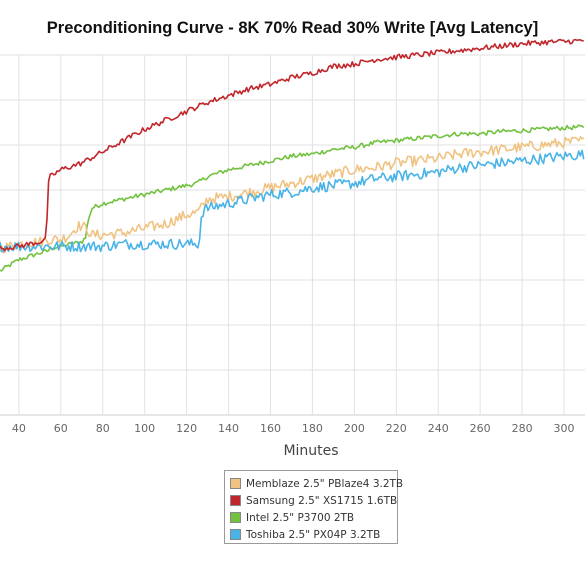  I want to click on legend-item: Samsung 2.5" XS1715 1.6TB, so click(313, 500).